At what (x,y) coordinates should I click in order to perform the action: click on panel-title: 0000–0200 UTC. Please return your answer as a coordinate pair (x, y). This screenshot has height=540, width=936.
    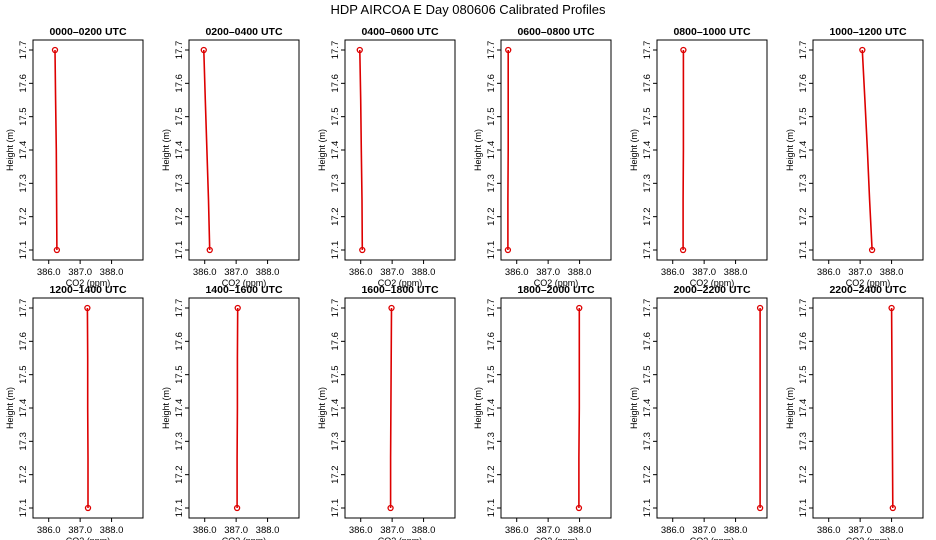
    Looking at the image, I should click on (87, 32).